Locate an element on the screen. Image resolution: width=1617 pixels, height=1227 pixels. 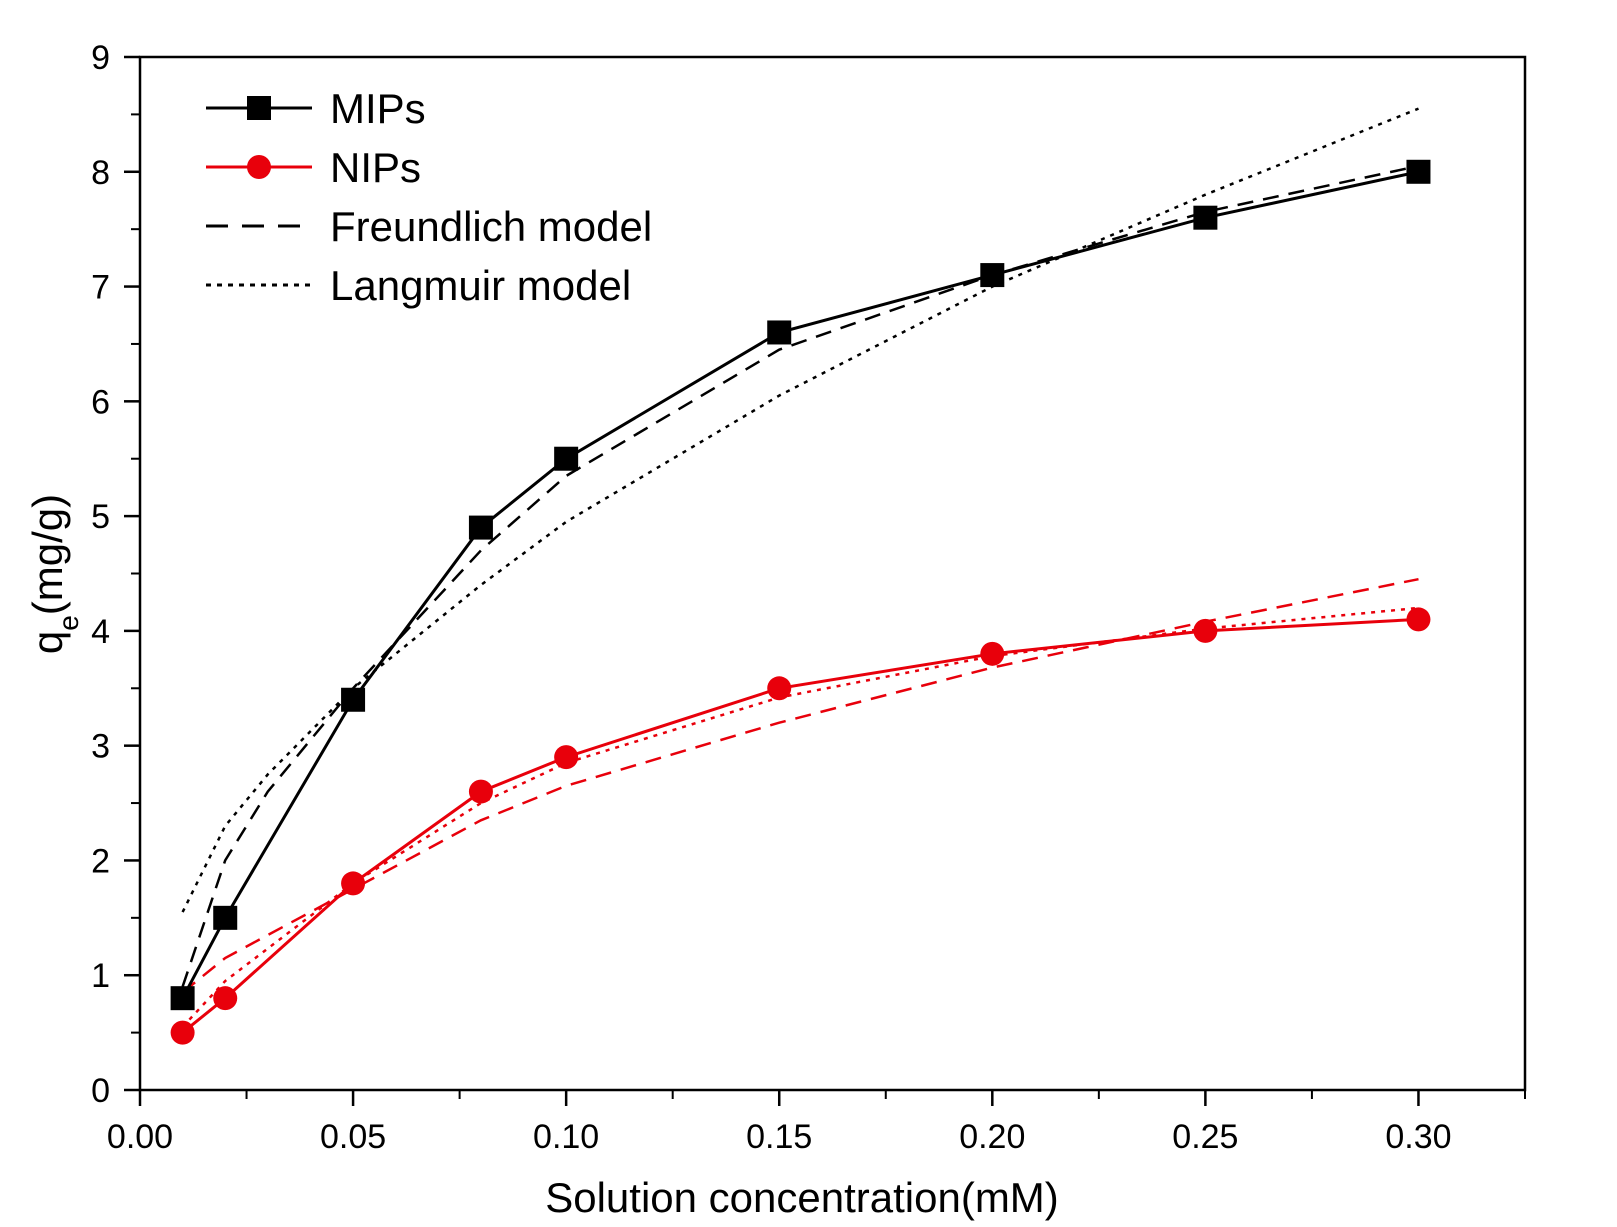
legend-item: MIPs is located at coordinates (316, 108).